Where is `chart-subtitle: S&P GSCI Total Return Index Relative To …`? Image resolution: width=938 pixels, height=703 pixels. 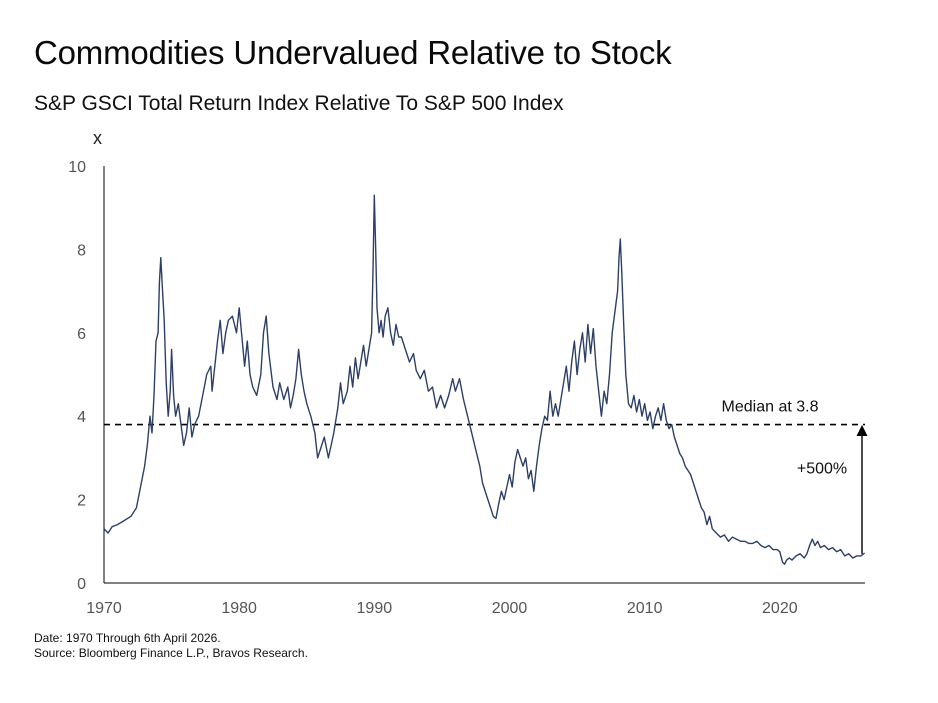 chart-subtitle: S&P GSCI Total Return Index Relative To … is located at coordinates (299, 103).